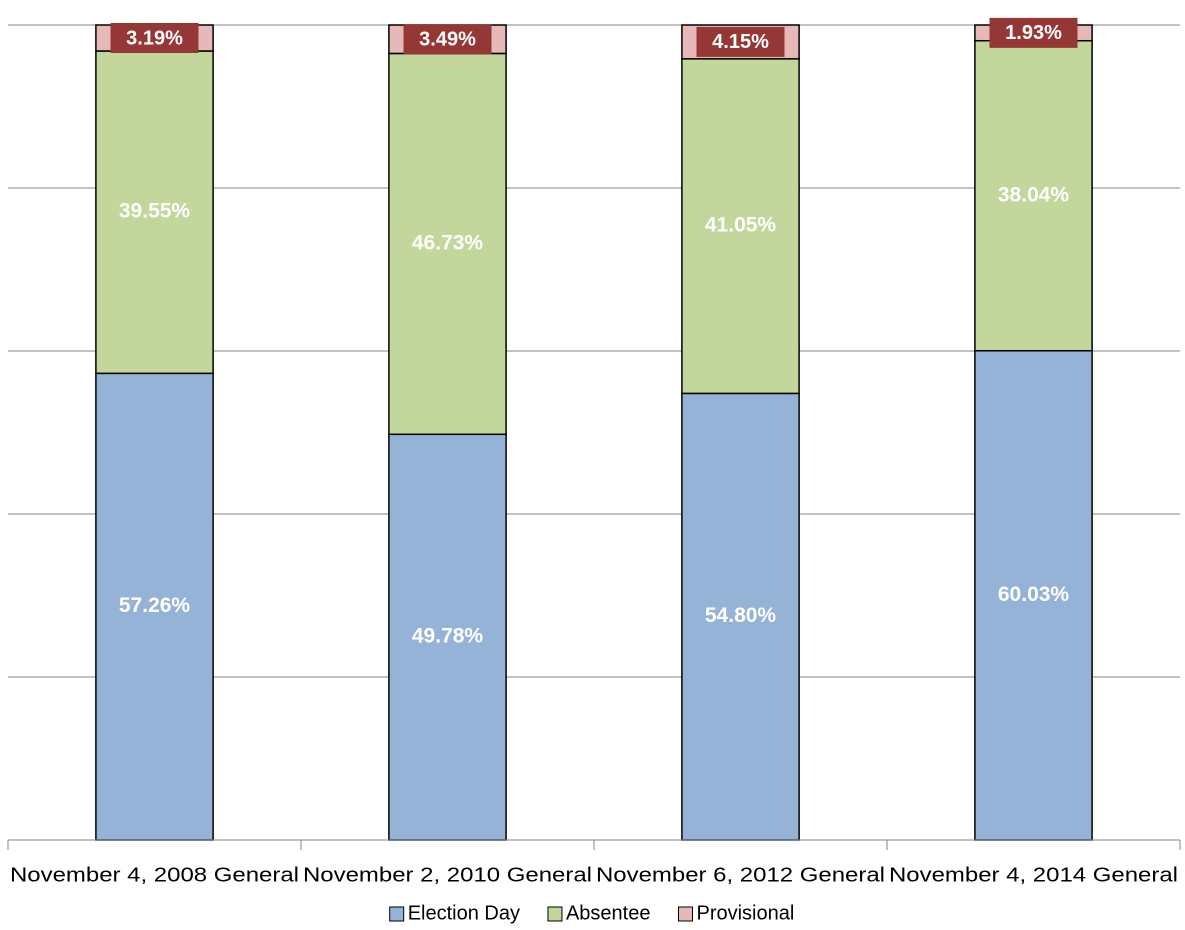 Image resolution: width=1185 pixels, height=930 pixels. I want to click on data-label: 38.04%, so click(1034, 194).